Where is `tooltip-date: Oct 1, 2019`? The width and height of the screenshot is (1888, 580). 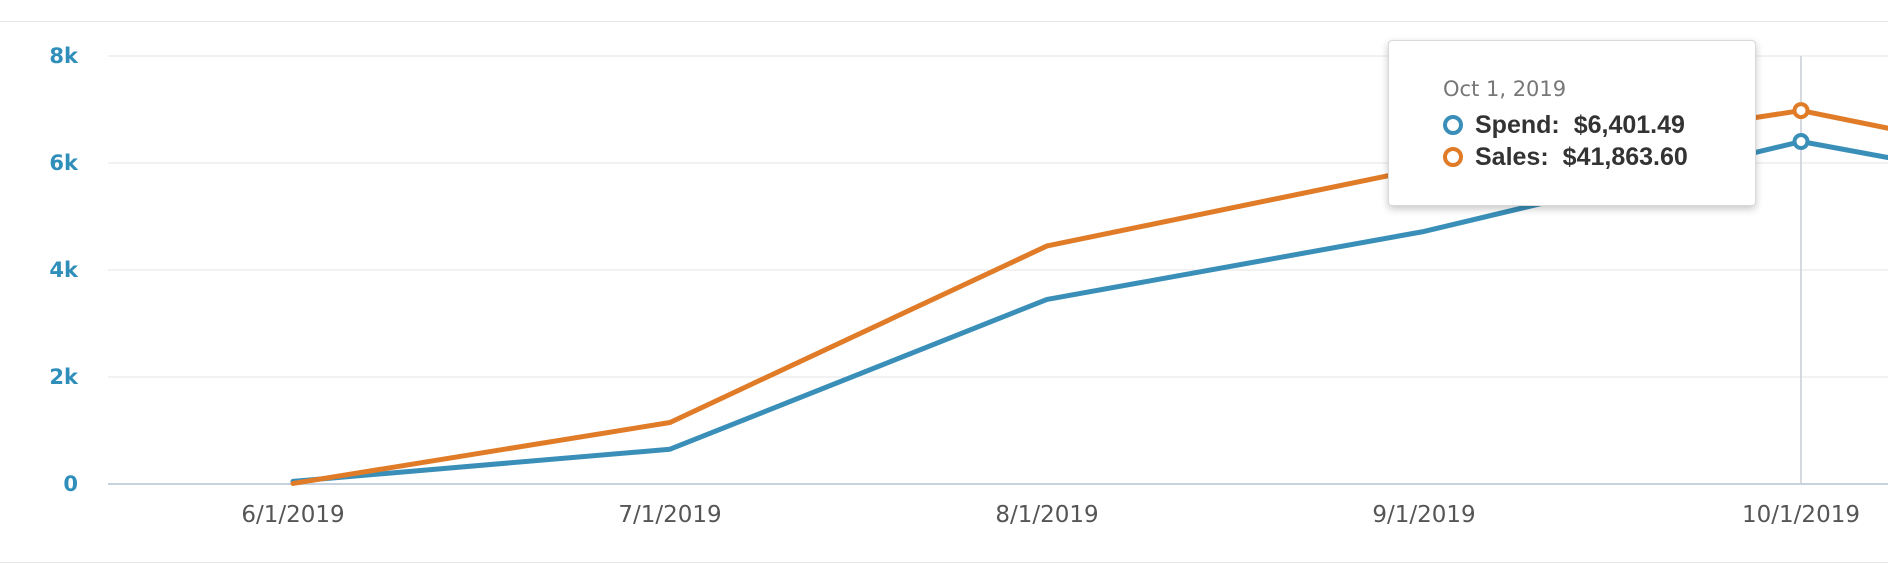 tooltip-date: Oct 1, 2019 is located at coordinates (1505, 89).